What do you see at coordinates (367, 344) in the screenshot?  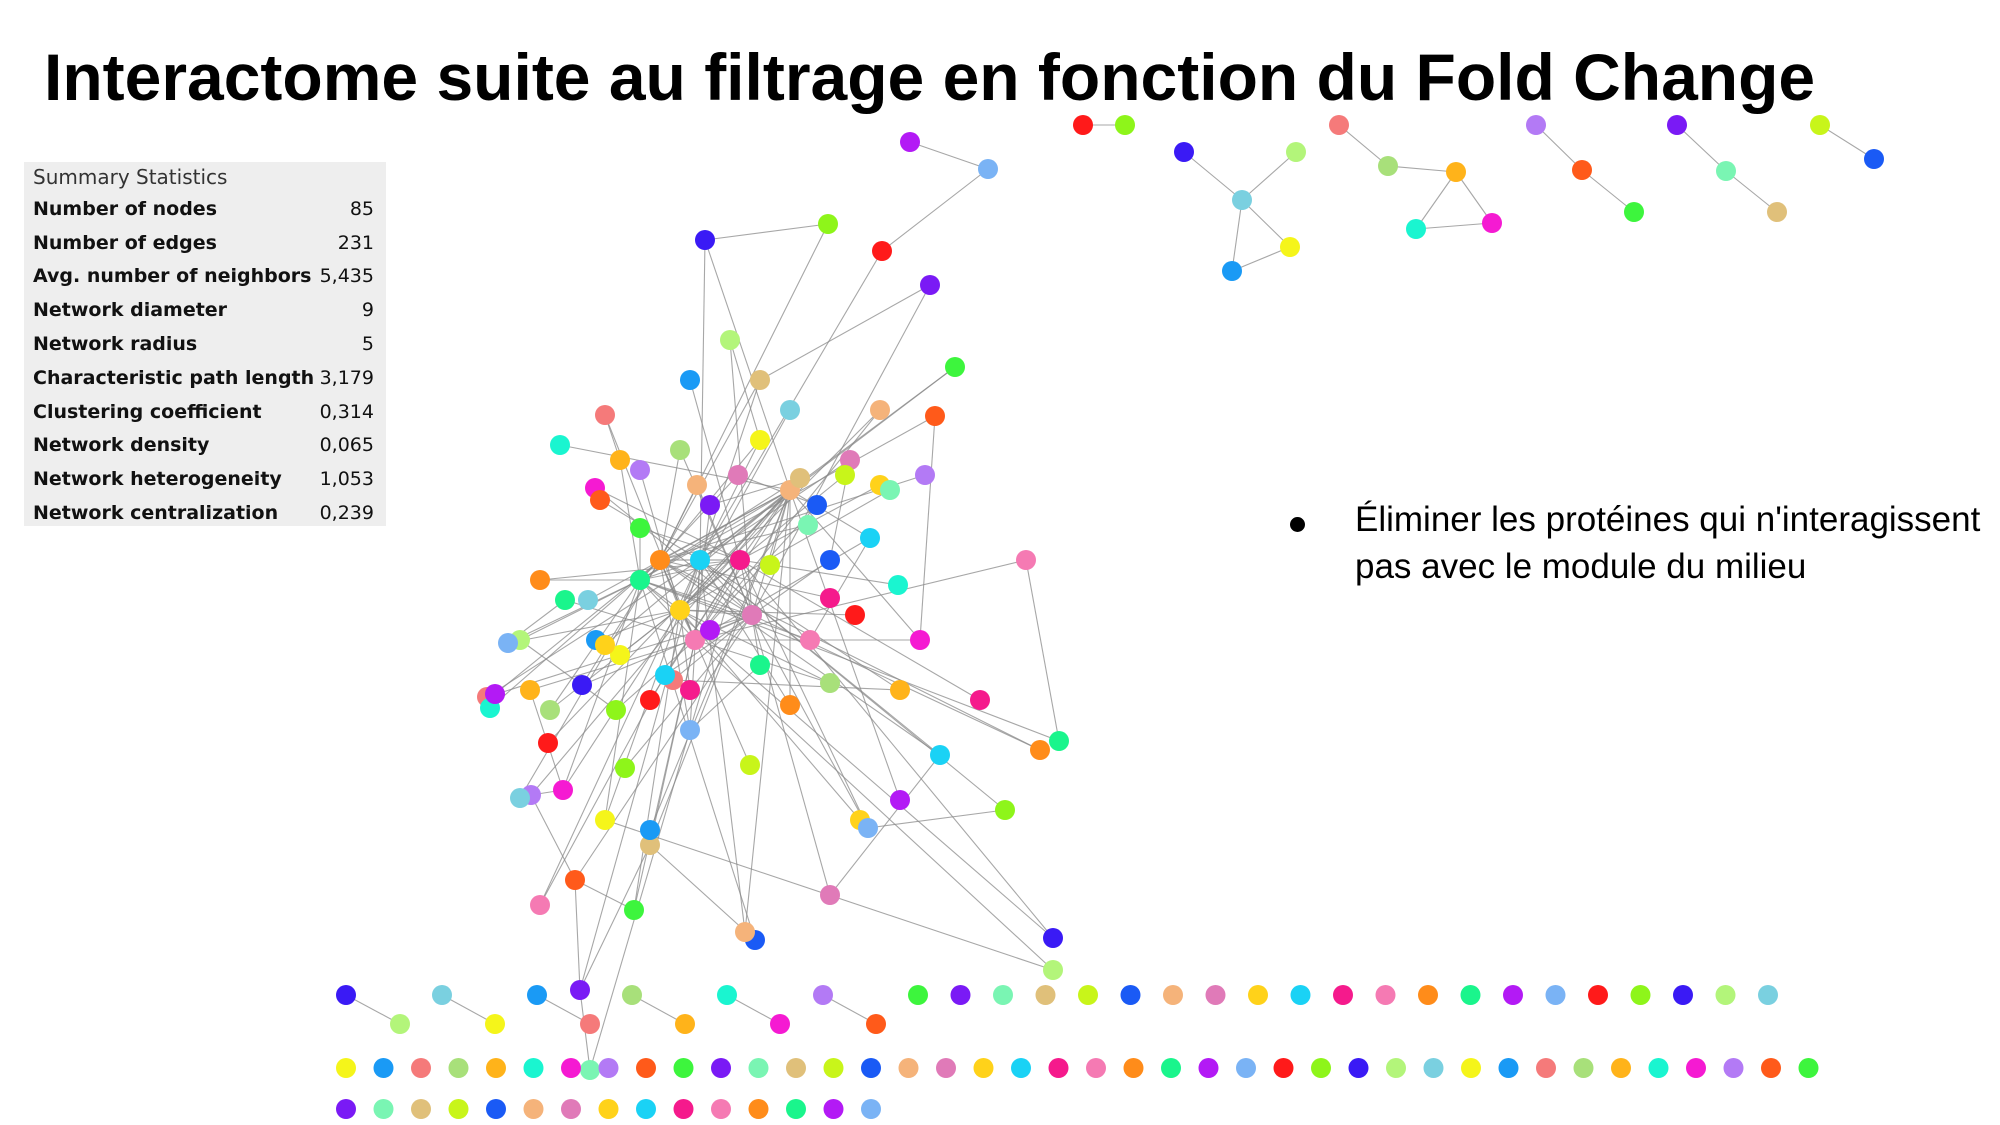 I see `stat-value: 5` at bounding box center [367, 344].